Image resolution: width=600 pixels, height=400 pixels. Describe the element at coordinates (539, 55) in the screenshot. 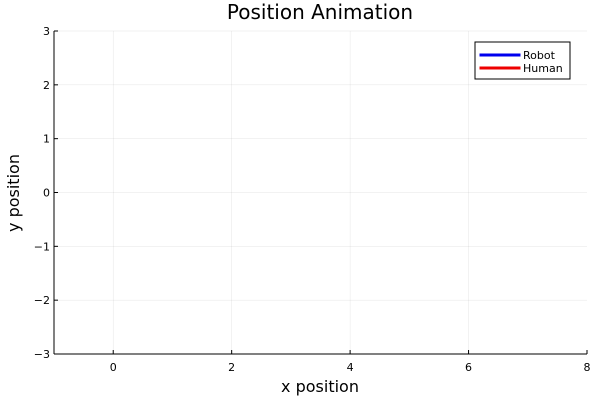

I see `legend-label-robot: Robot` at that location.